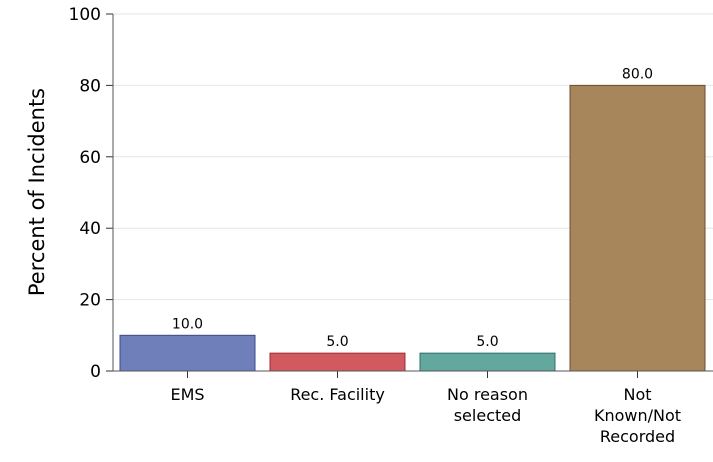 The width and height of the screenshot is (713, 462). I want to click on y-axis-title: Percent of Incidents, so click(37, 192).